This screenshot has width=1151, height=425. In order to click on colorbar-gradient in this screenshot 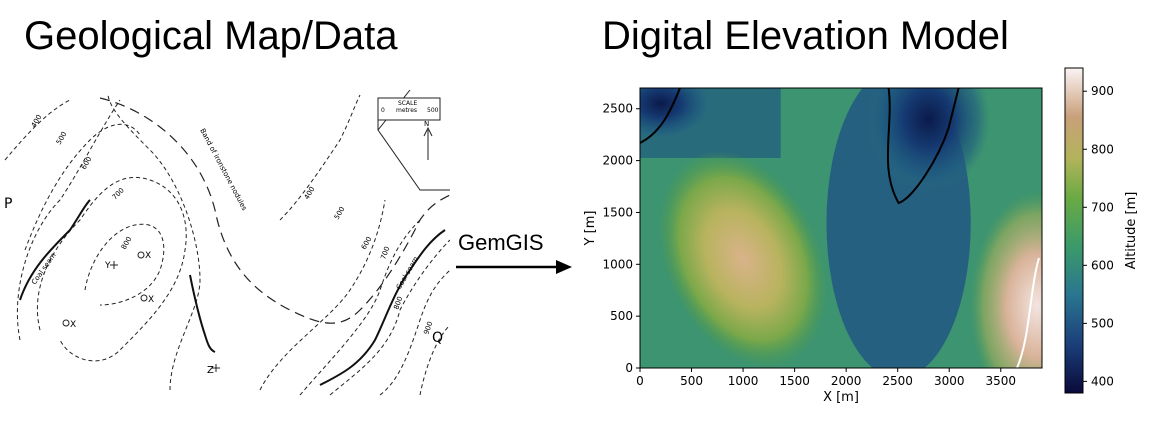, I will do `click(1074, 230)`.